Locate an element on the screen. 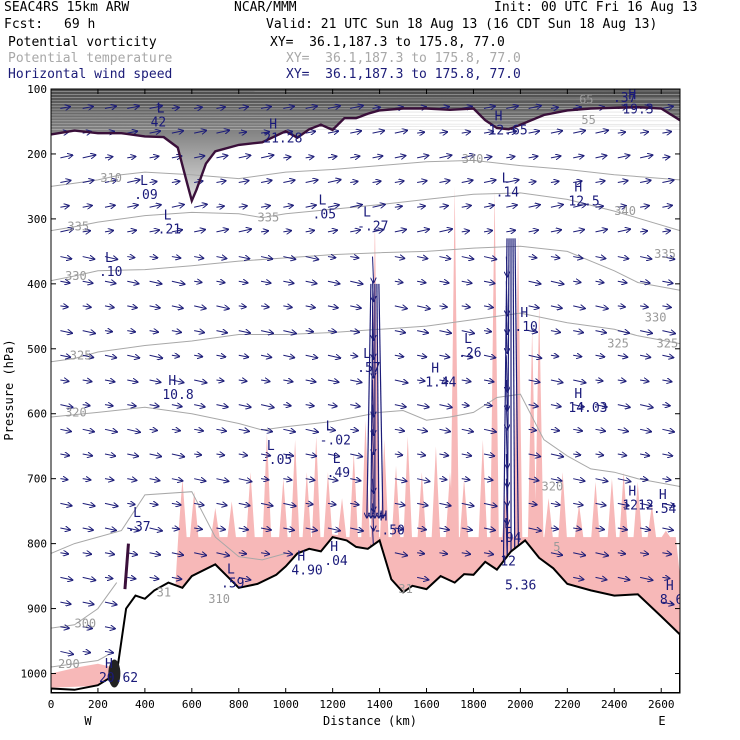  y-axis-title: Pressure (hPa) is located at coordinates (9, 389).